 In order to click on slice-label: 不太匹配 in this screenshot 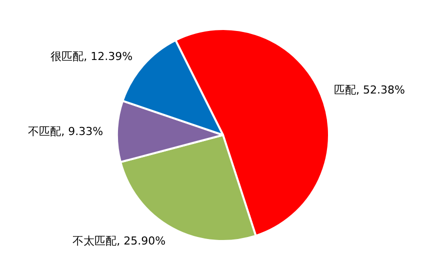, I will do `click(94, 241)`.